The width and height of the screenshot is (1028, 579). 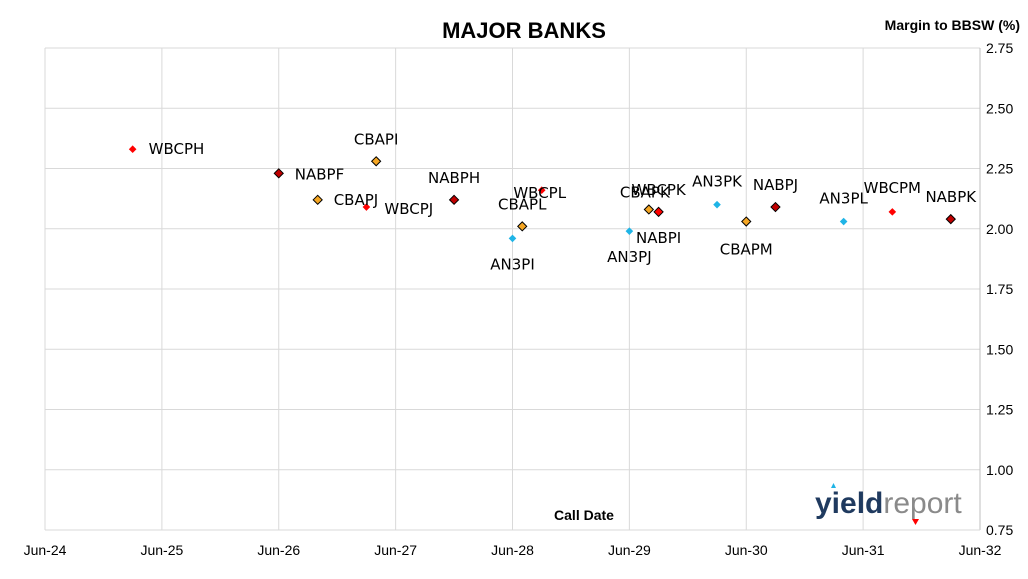 I want to click on point-label-an3pk: AN3PK, so click(x=717, y=182).